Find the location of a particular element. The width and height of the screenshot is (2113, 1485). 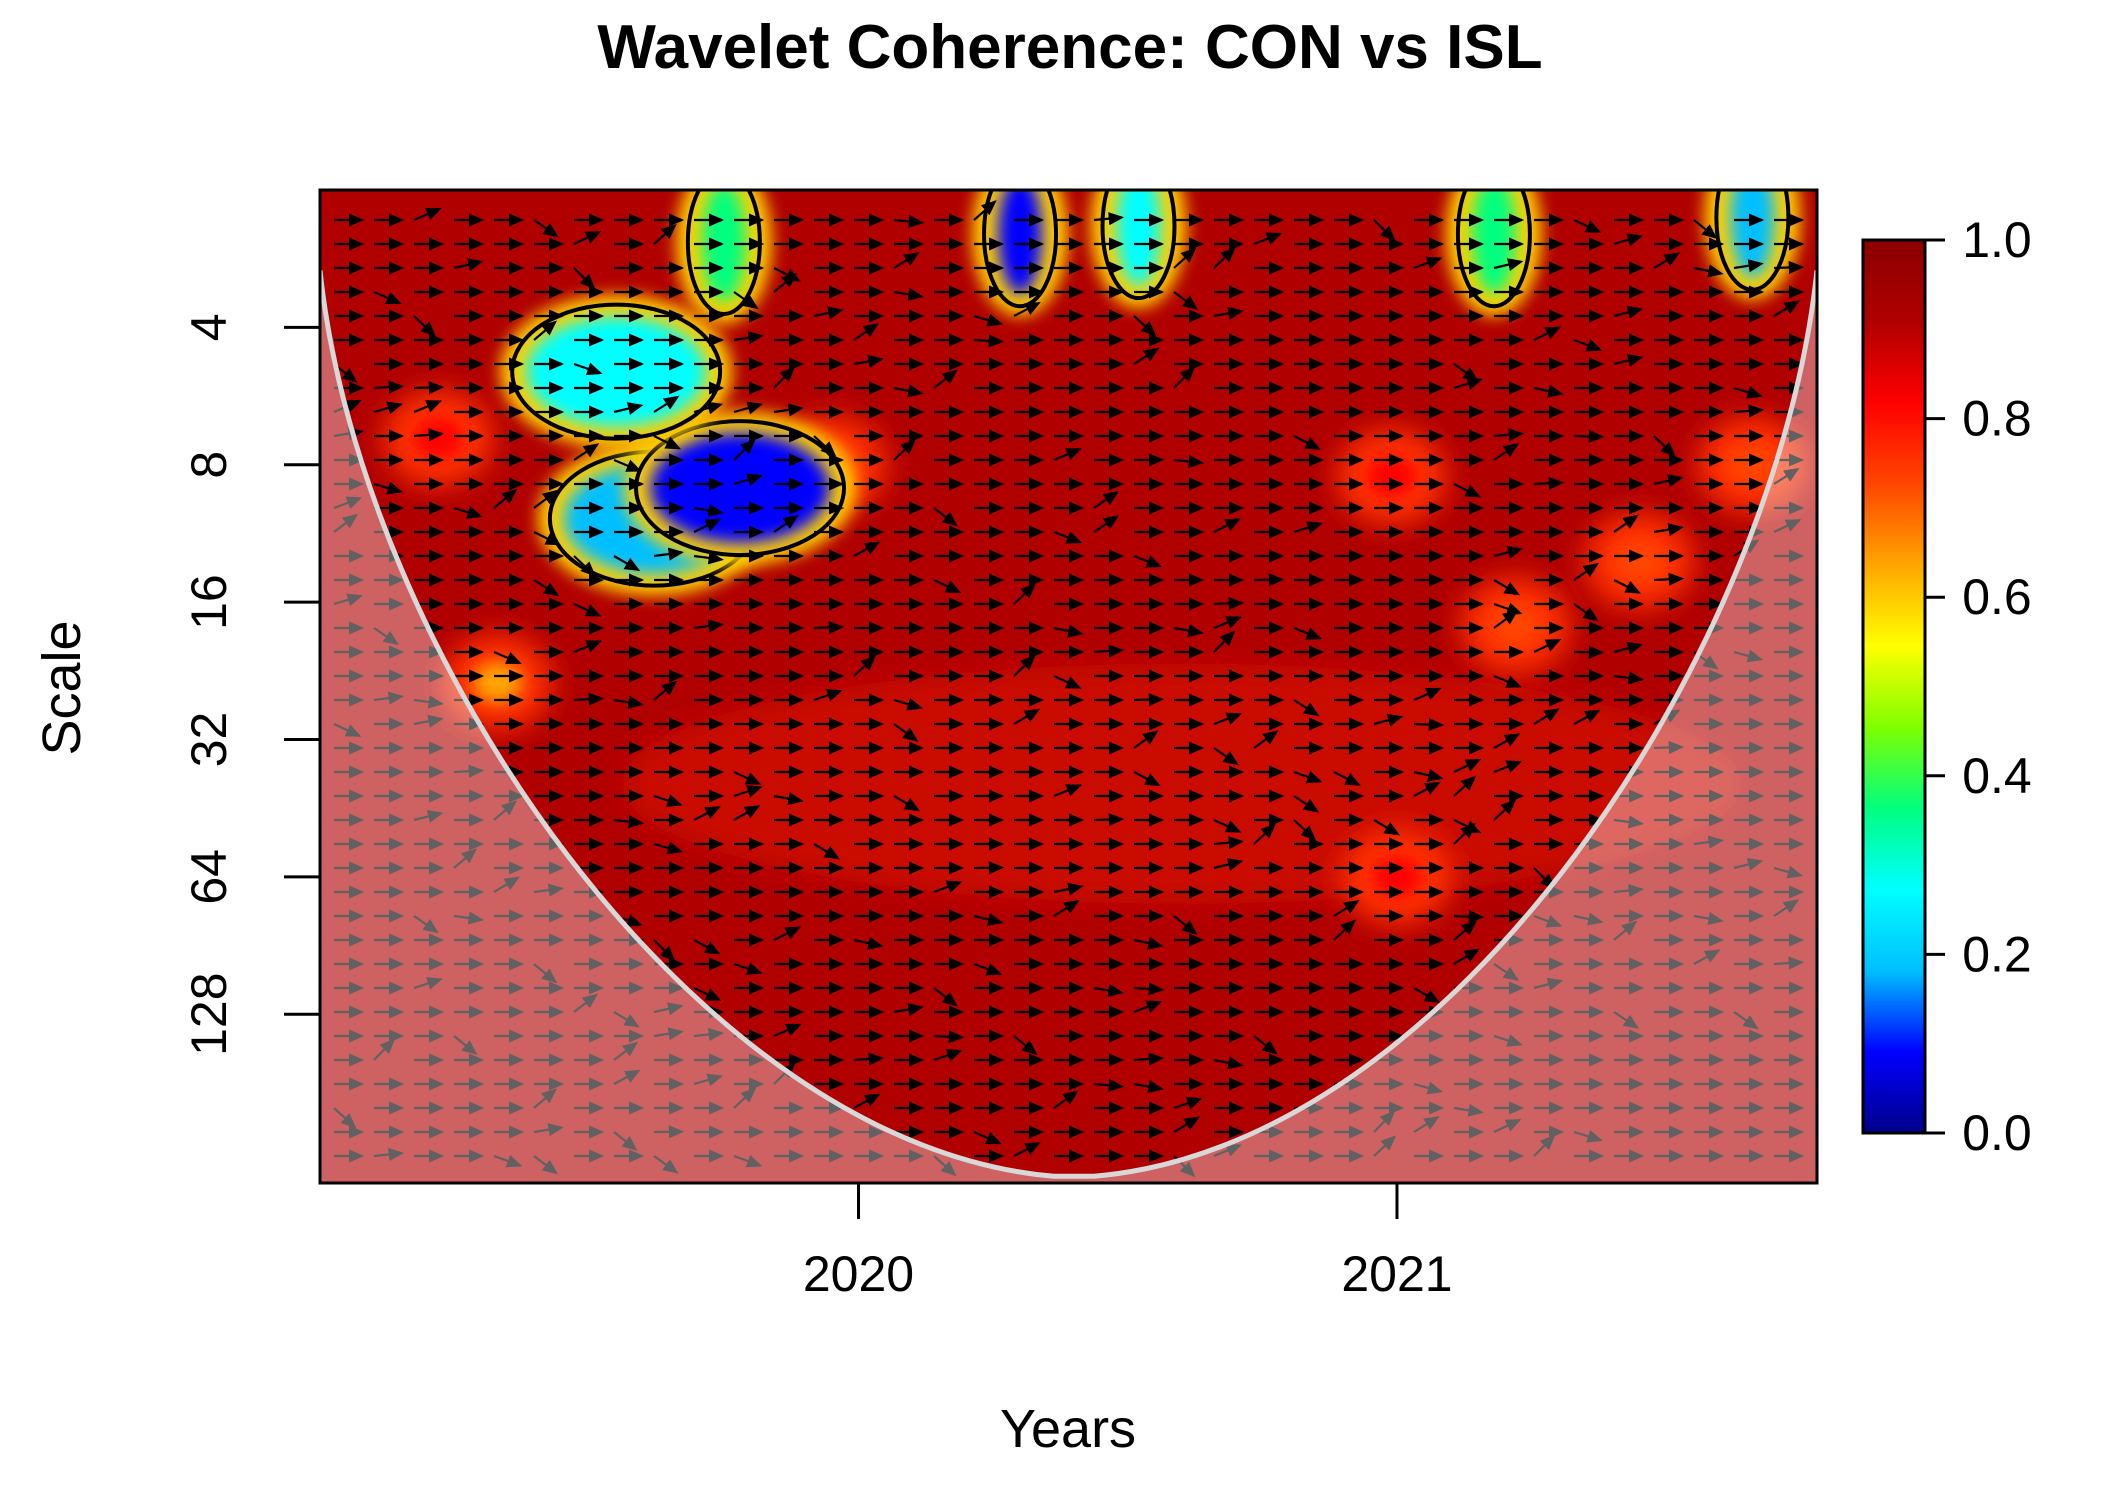

y-tick-label: 32 is located at coordinates (209, 740).